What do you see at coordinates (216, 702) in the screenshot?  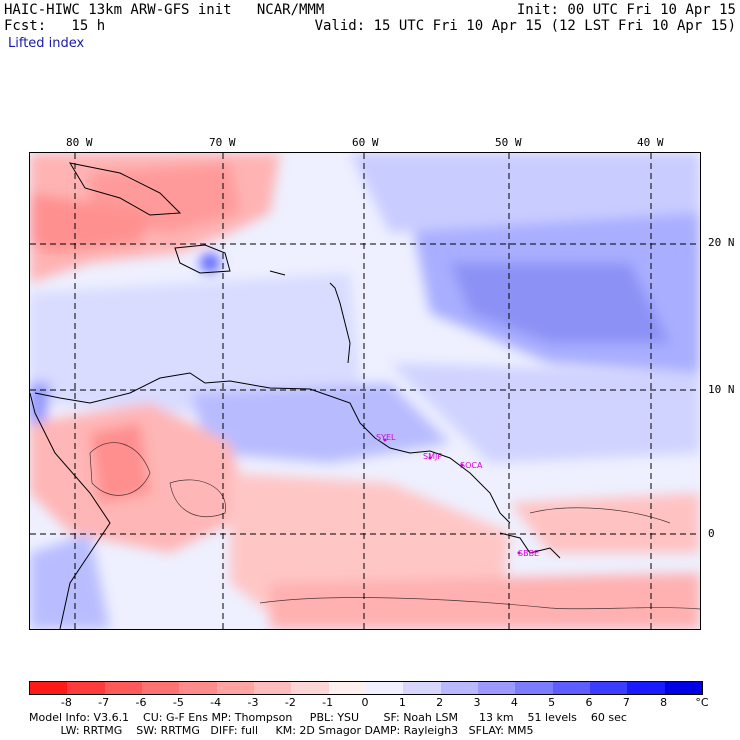 I see `colorbar-tick-label: -4` at bounding box center [216, 702].